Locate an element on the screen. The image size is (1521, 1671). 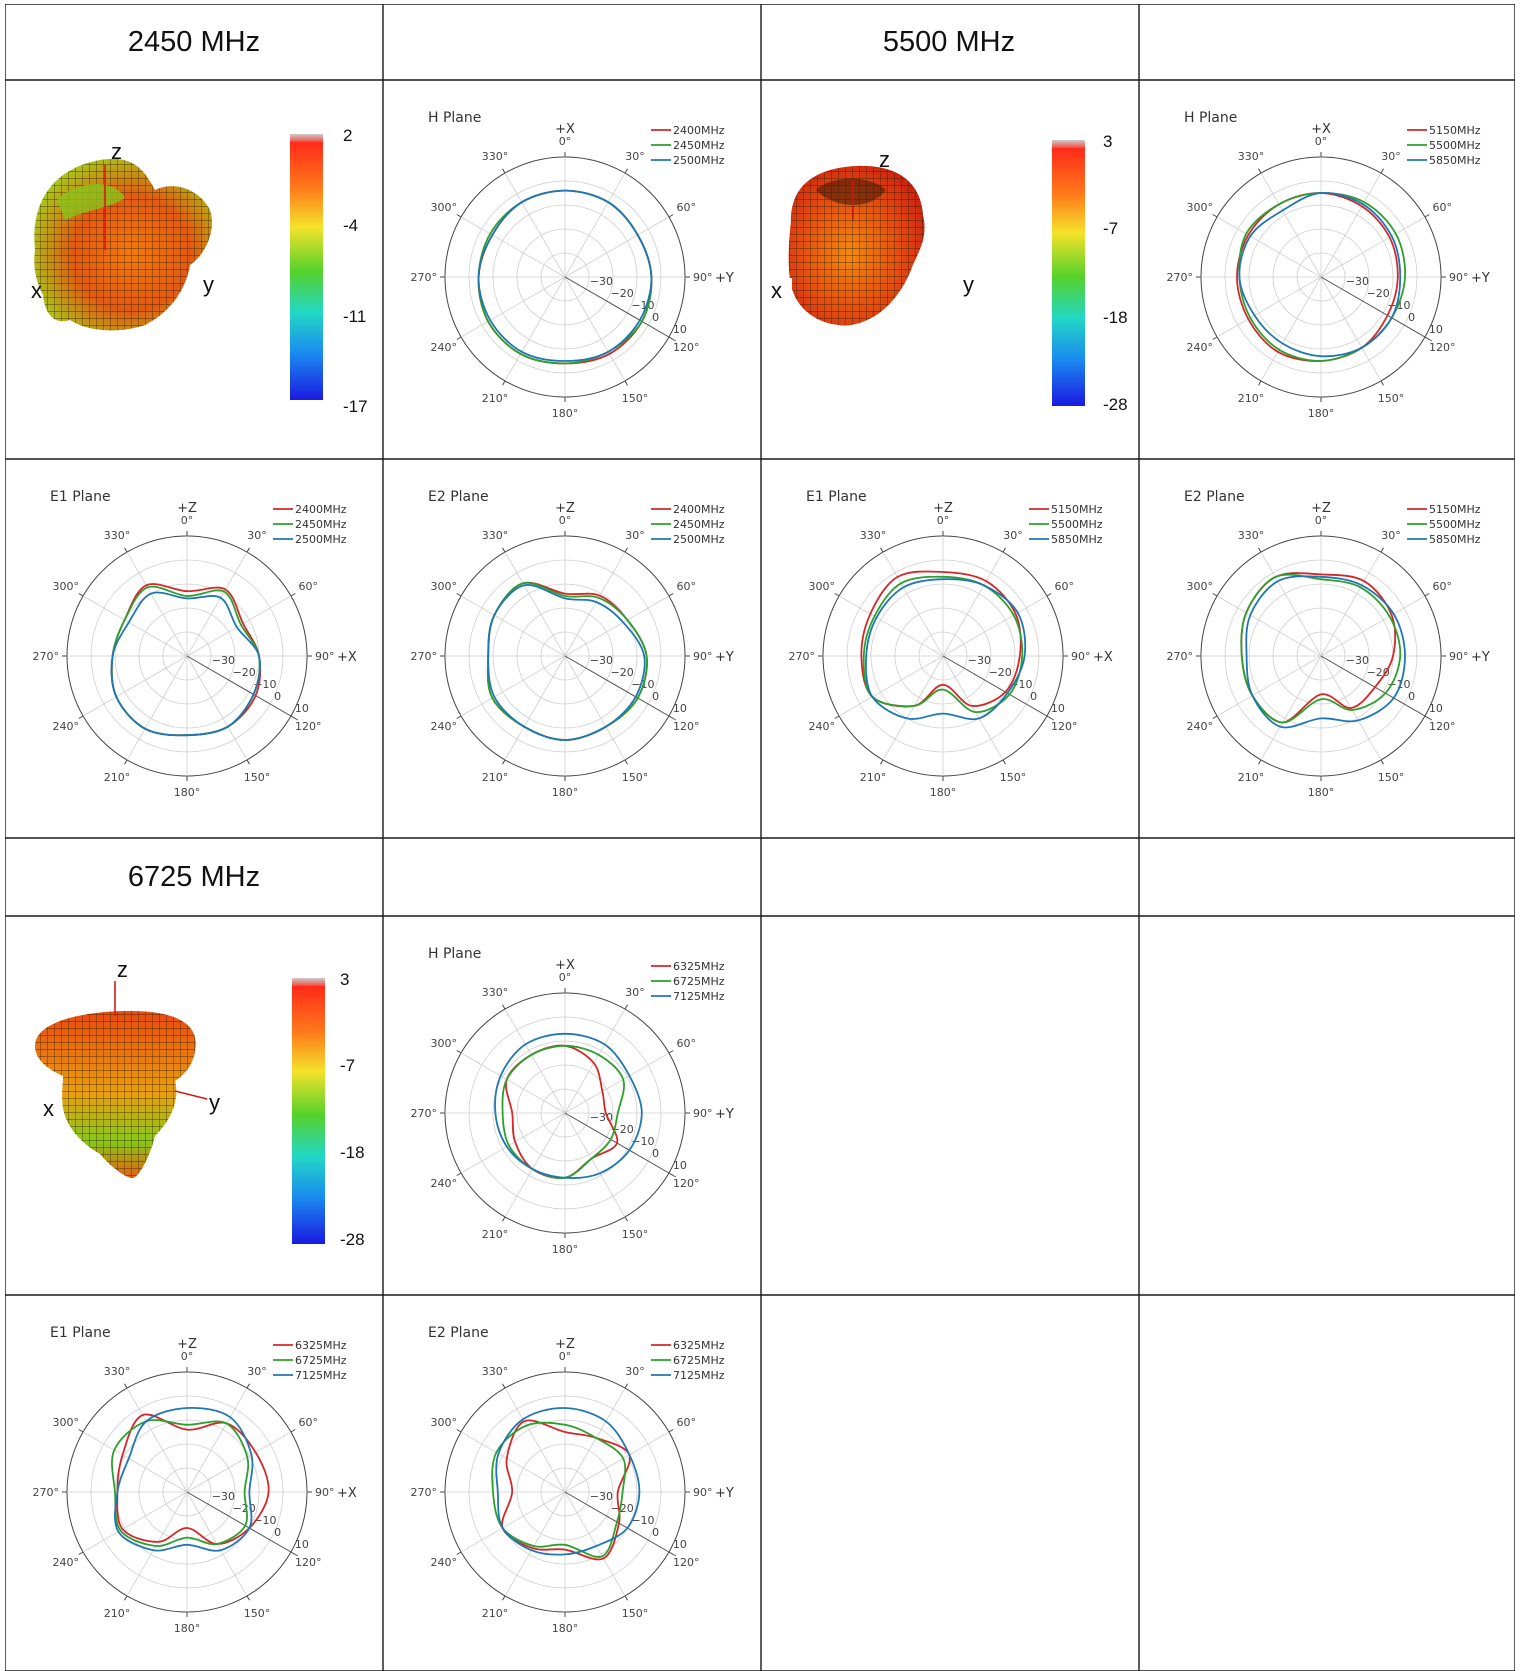
legend-entry: 5150MHz is located at coordinates (1455, 509).